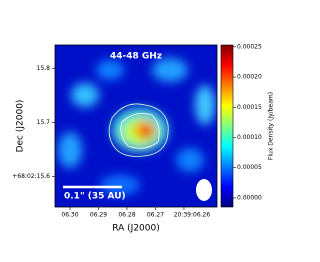  What do you see at coordinates (249, 137) in the screenshot?
I see `colorbar-tick-label: 0.00010` at bounding box center [249, 137].